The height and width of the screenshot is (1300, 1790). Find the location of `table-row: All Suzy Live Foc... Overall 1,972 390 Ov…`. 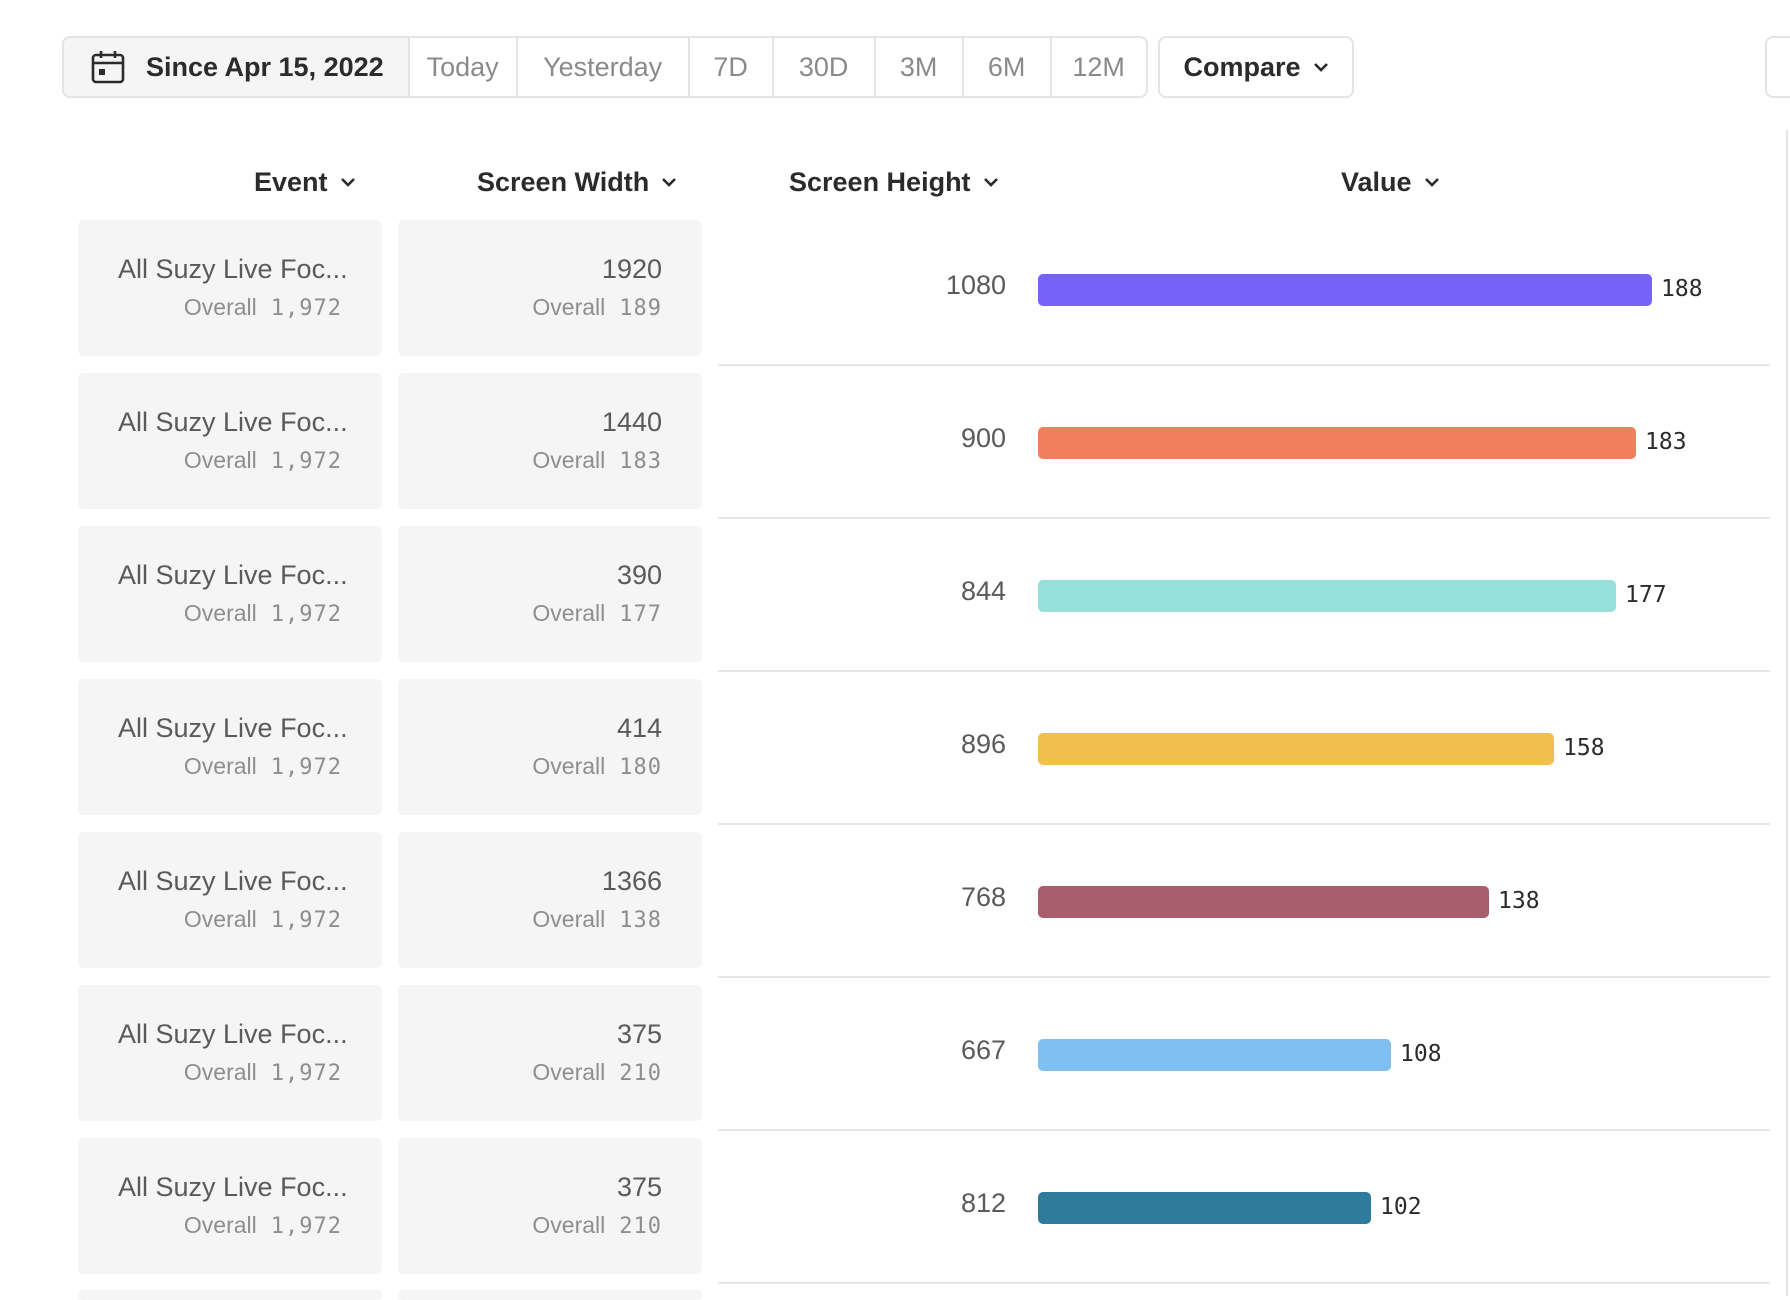

table-row: All Suzy Live Foc... Overall 1,972 390 Ov… is located at coordinates (895, 602).